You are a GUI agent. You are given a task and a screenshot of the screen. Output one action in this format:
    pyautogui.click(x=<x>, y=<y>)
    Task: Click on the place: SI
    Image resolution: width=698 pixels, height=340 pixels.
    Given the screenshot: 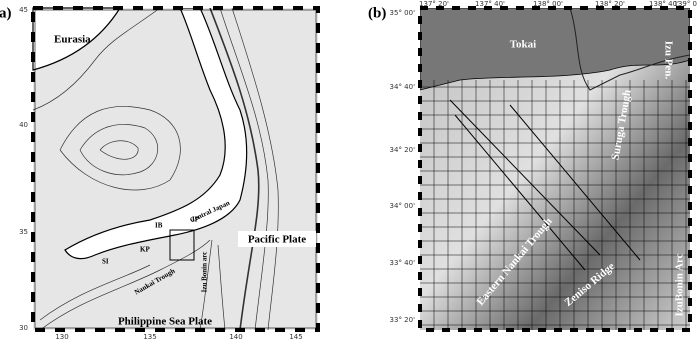 What is the action you would take?
    pyautogui.click(x=105, y=262)
    